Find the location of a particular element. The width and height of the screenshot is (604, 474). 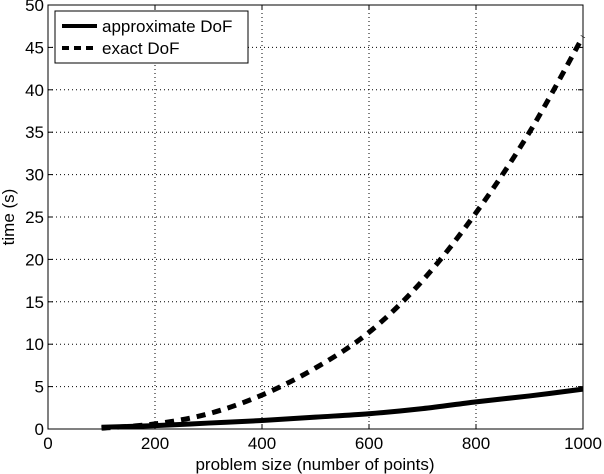

x-tick-label: 0 is located at coordinates (47, 443).